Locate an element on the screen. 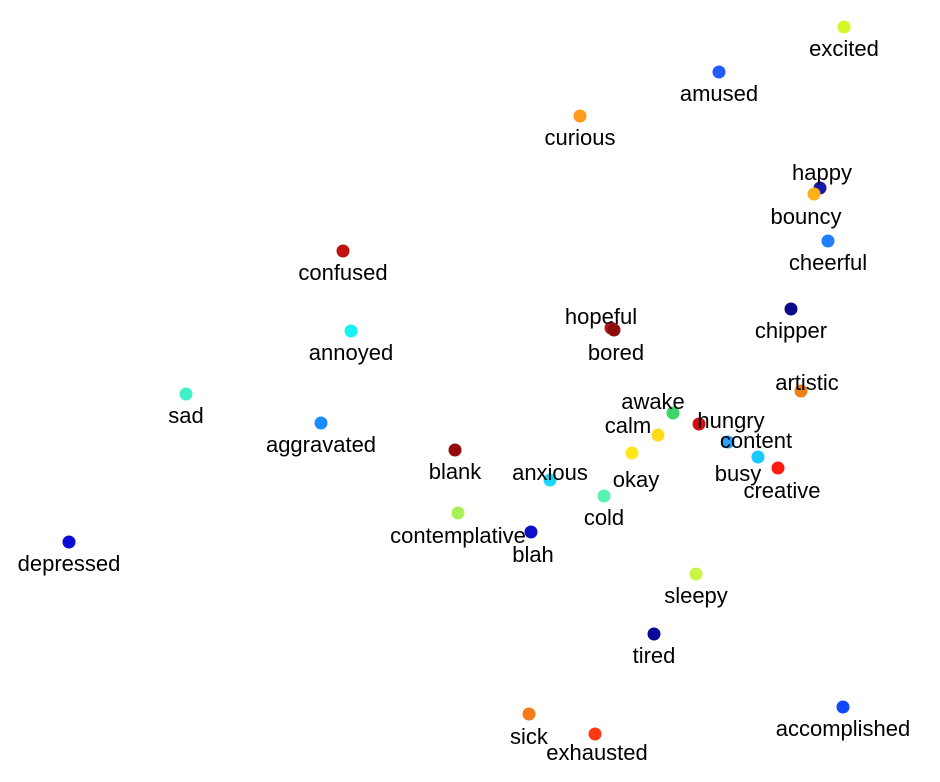 This screenshot has height=782, width=940. label-bored: bored is located at coordinates (616, 352).